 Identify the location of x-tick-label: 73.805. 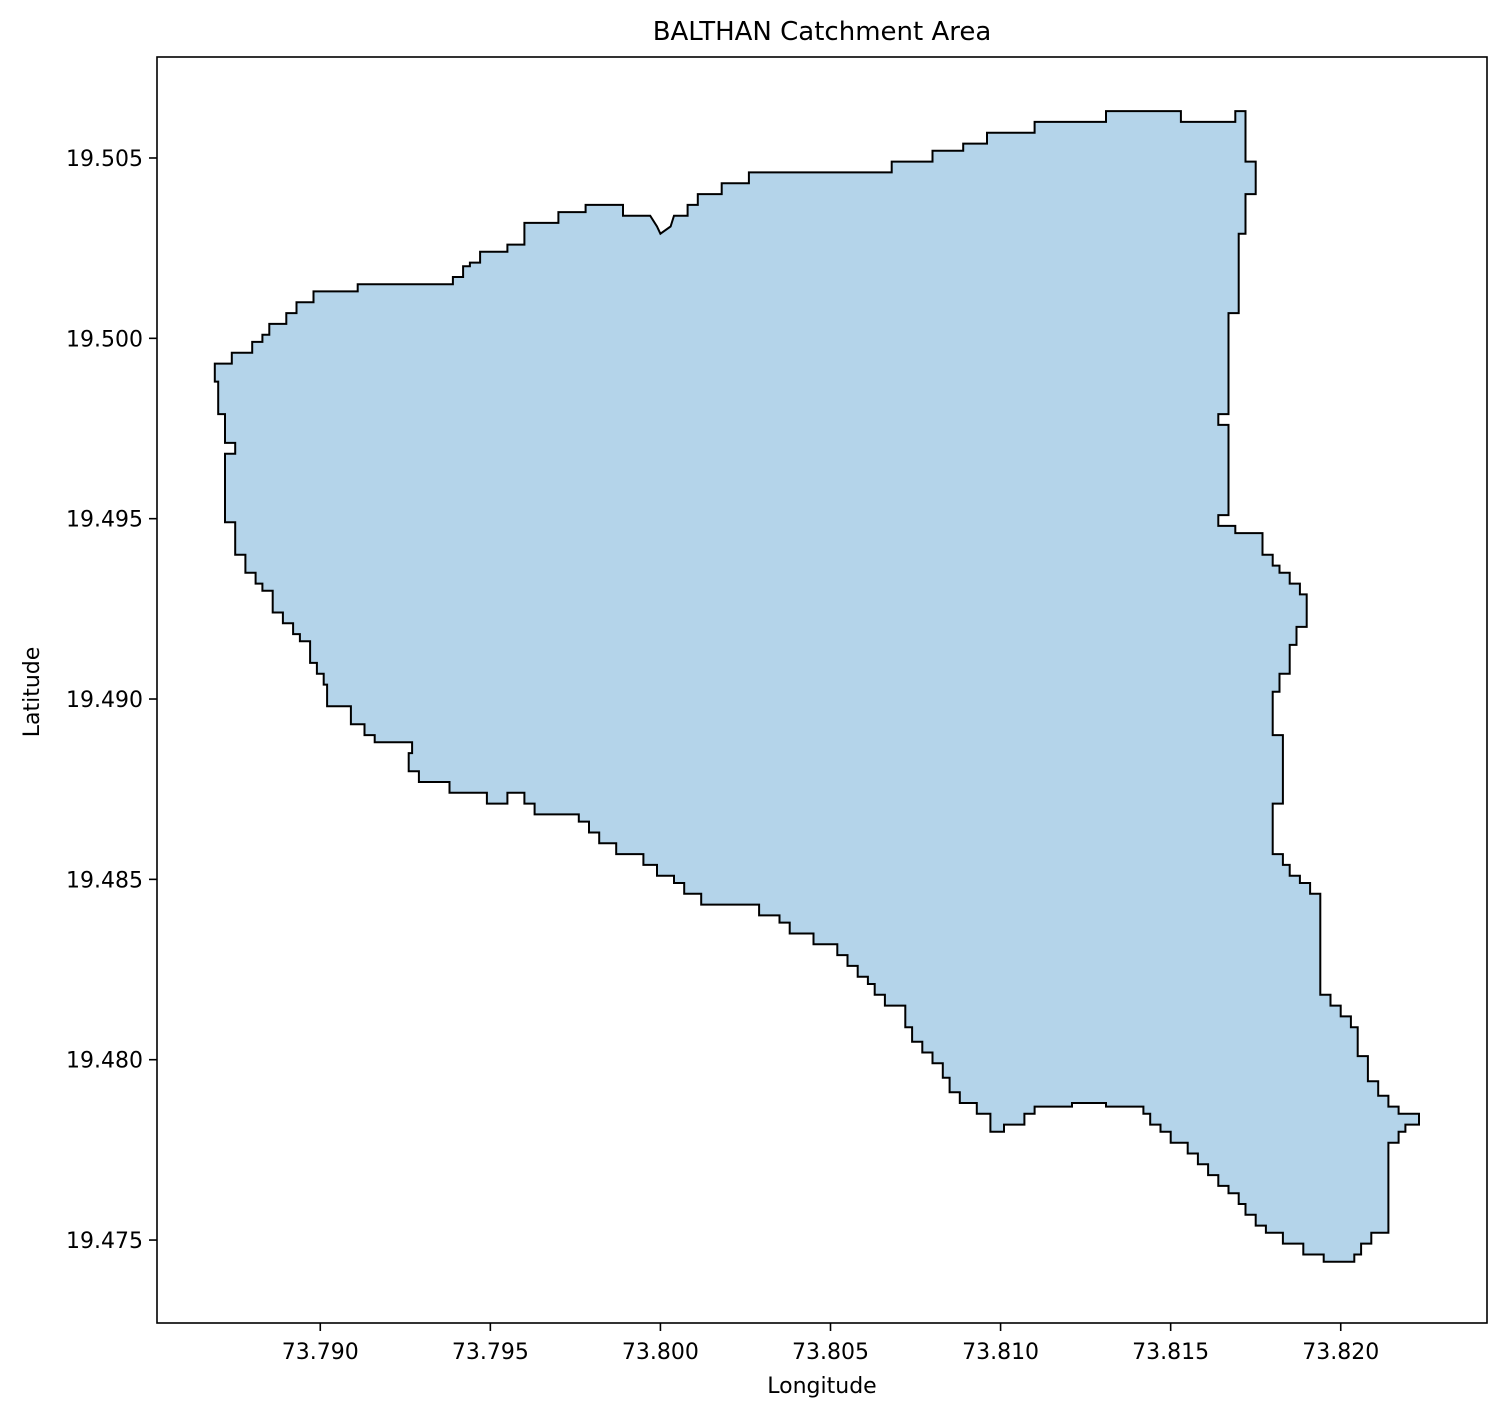
(830, 1352).